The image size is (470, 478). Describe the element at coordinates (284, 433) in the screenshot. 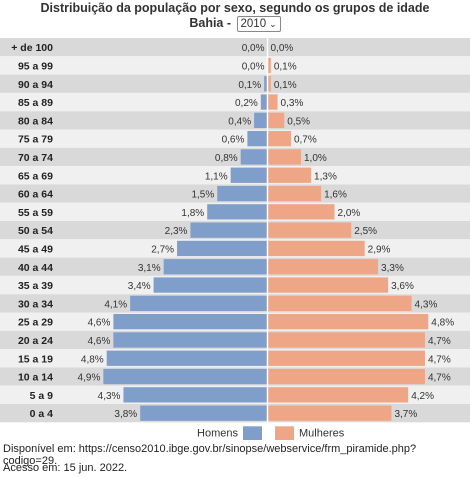

I see `legend-swatch-mulheres` at that location.